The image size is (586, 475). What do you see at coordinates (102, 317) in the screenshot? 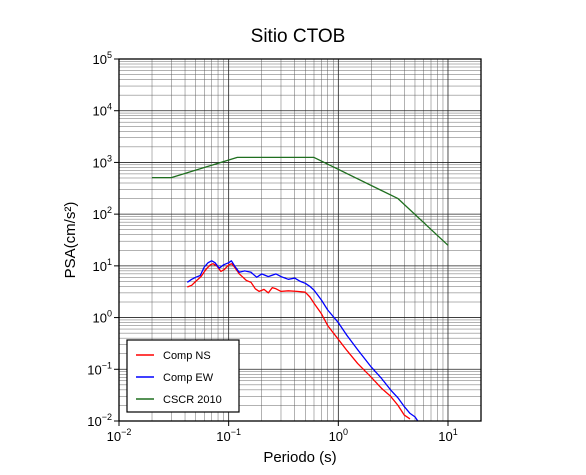
I see `y-tick-label: 10⁰` at bounding box center [102, 317].